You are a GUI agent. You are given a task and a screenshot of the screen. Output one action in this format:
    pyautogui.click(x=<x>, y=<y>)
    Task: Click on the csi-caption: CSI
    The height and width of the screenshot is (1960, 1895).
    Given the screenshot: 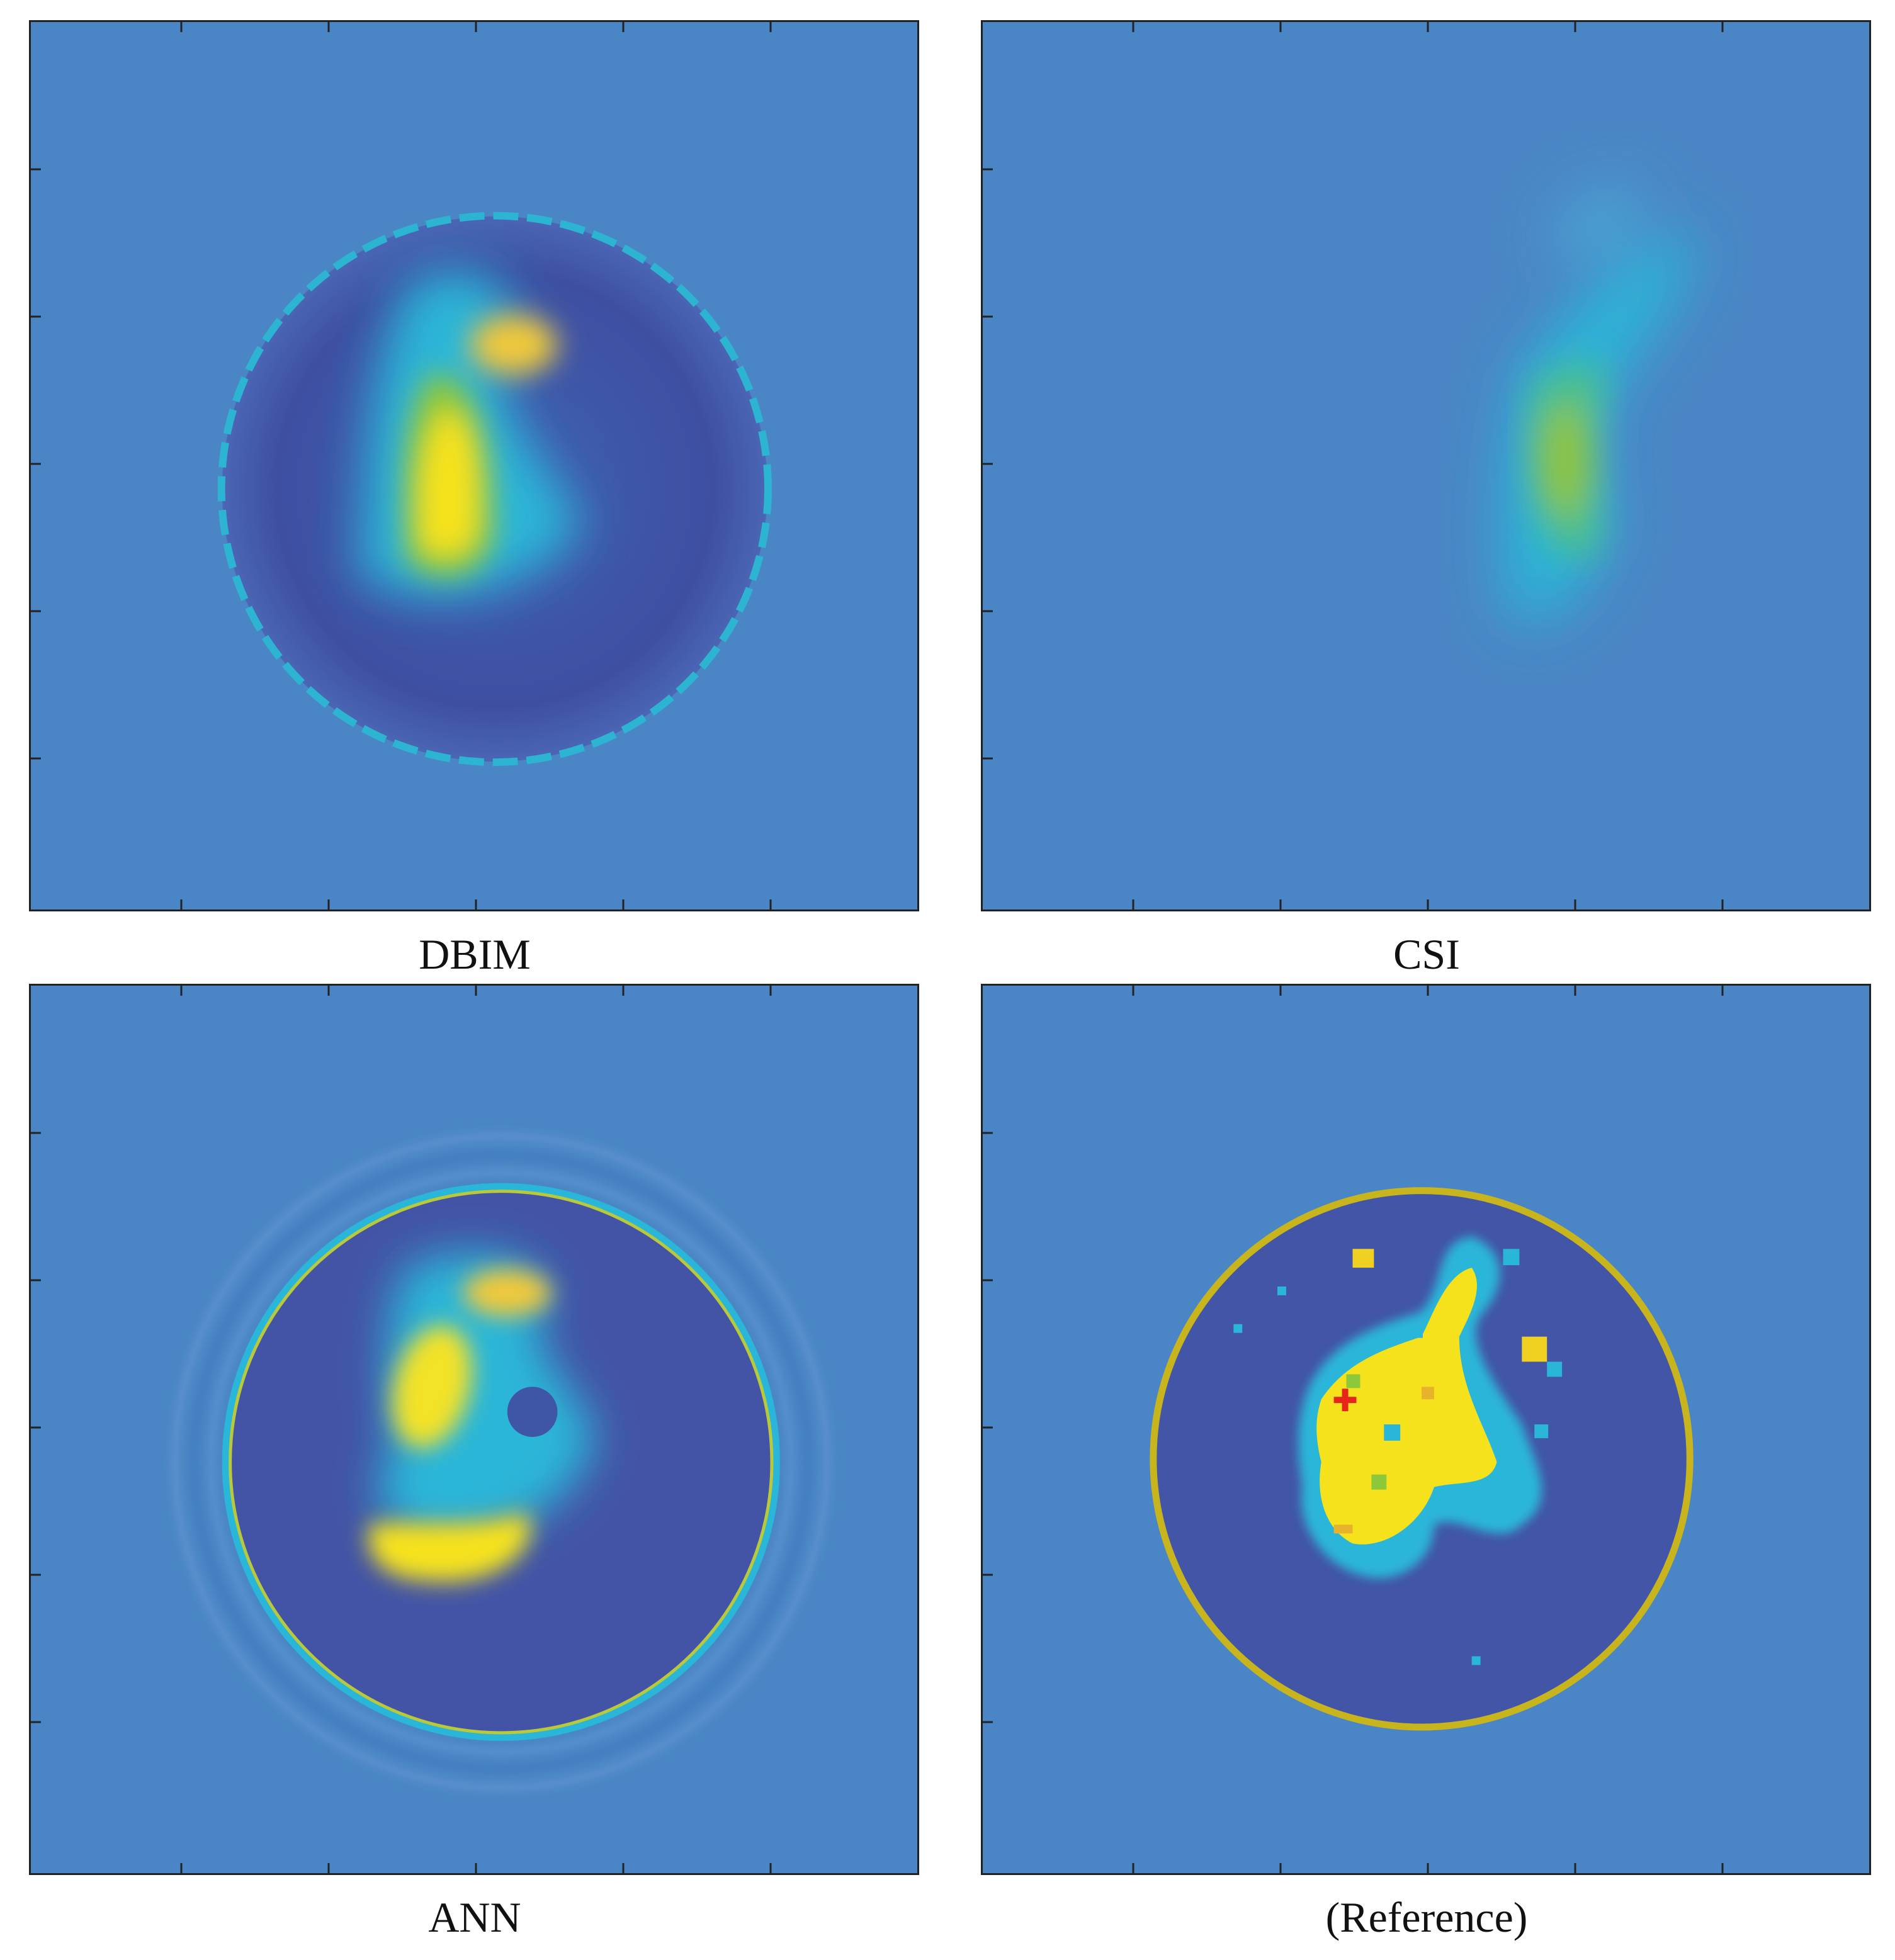 What is the action you would take?
    pyautogui.click(x=1426, y=954)
    